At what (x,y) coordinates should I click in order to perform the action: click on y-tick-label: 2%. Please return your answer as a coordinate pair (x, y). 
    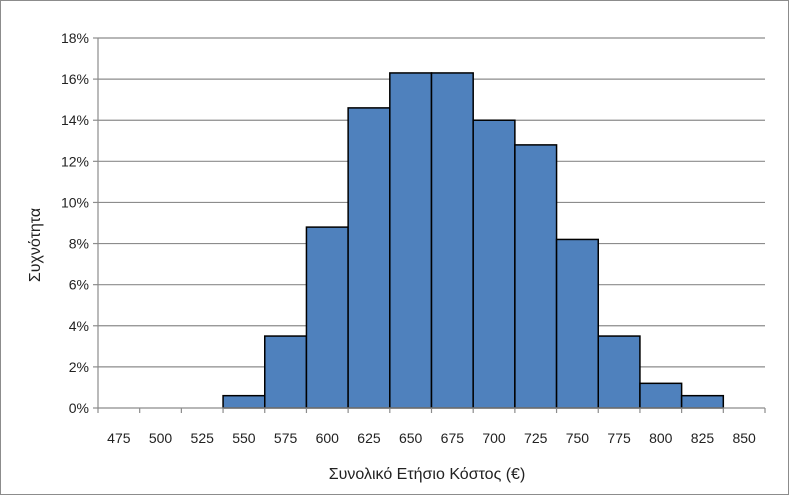
    Looking at the image, I should click on (79, 367).